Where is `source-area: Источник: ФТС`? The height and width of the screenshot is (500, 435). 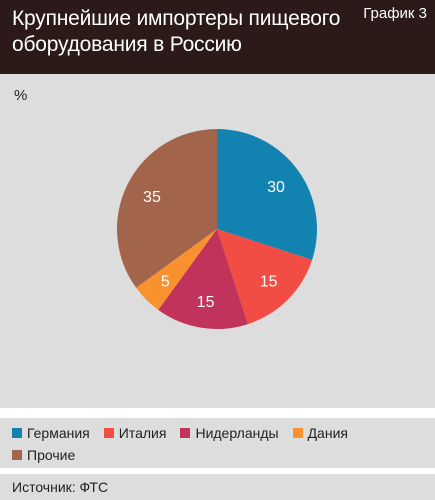 source-area: Источник: ФТС is located at coordinates (217, 487).